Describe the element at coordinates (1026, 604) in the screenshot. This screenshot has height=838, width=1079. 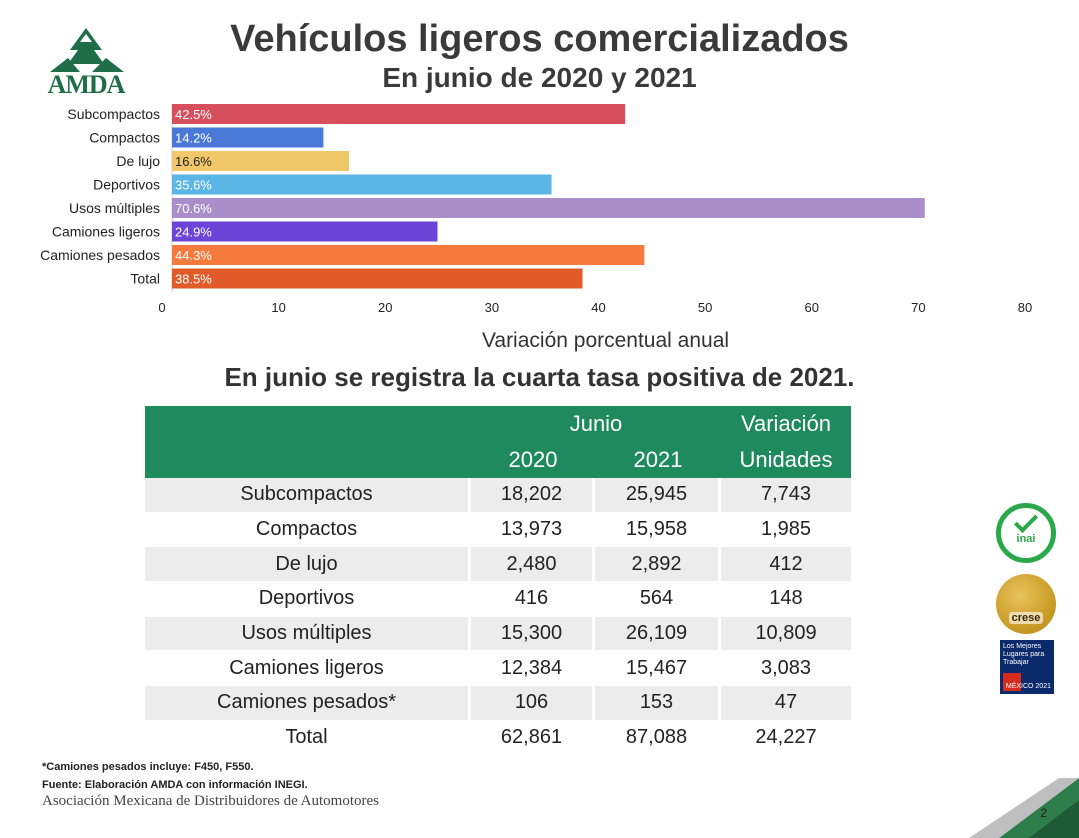
I see `crese-badge: crese` at that location.